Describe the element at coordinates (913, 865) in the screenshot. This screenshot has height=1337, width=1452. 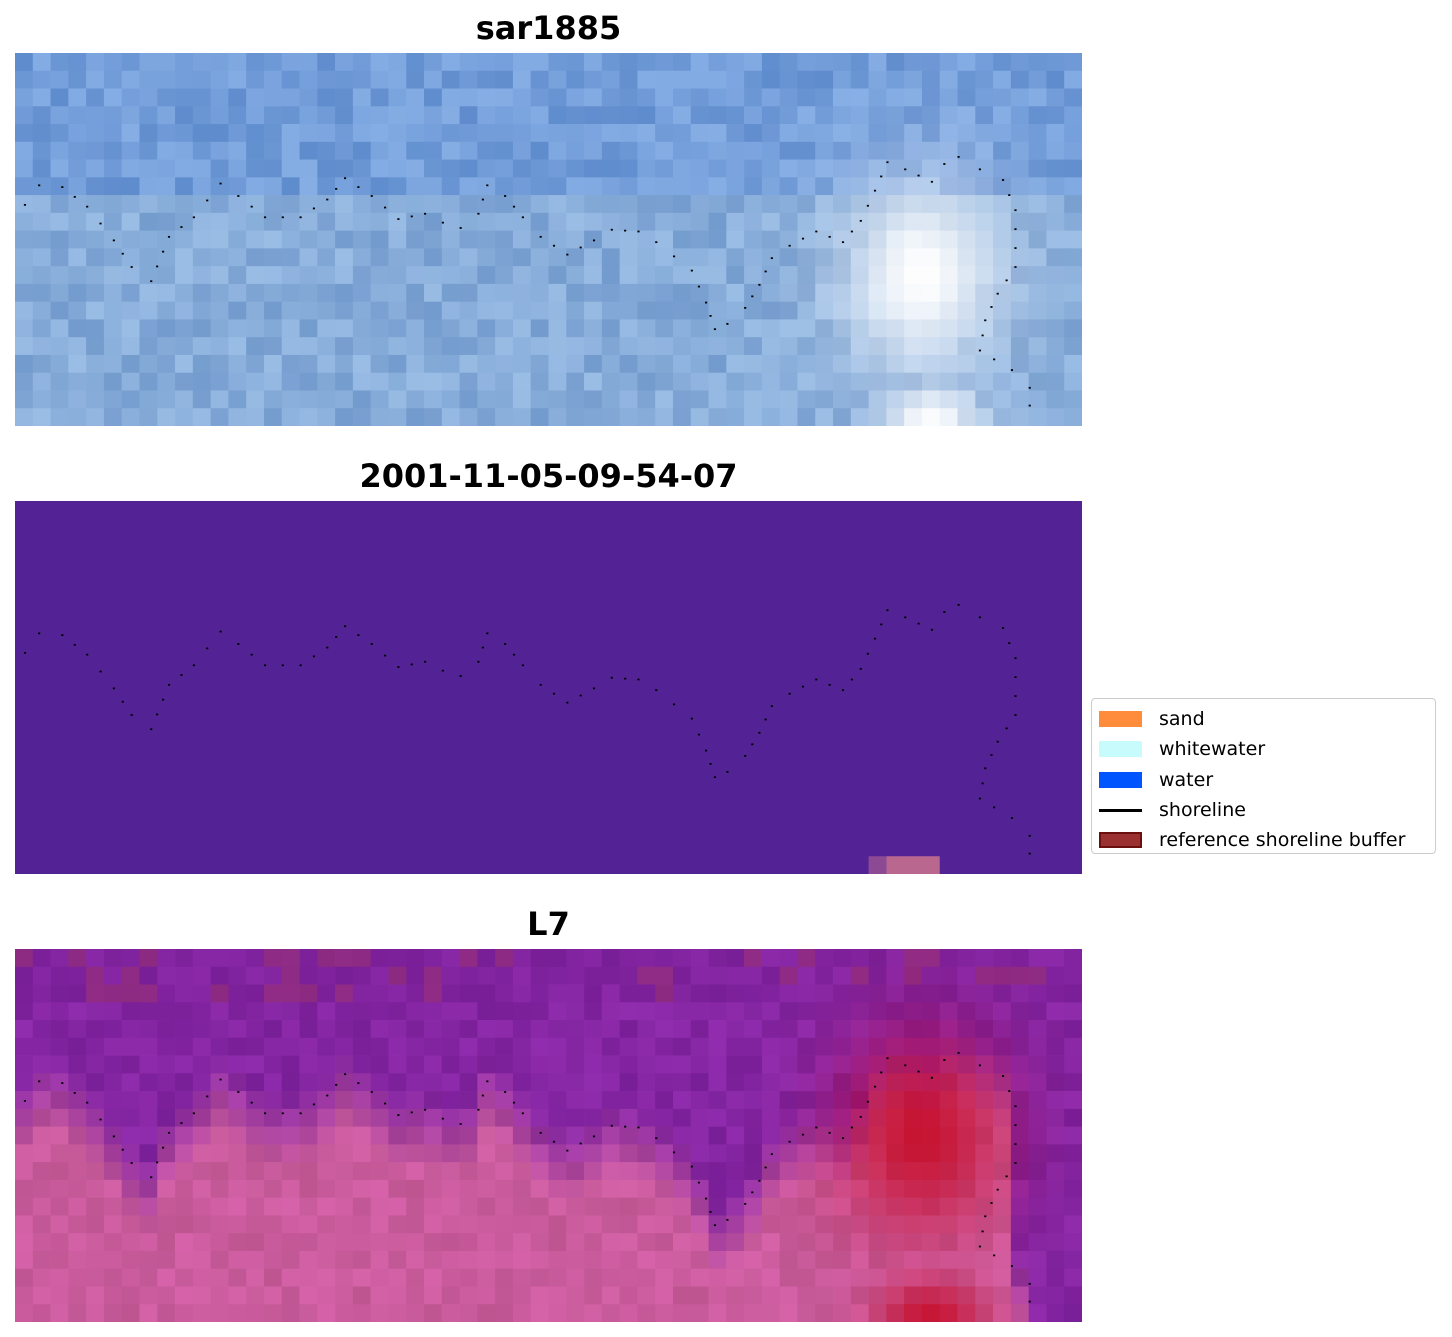
I see `classification-patch` at that location.